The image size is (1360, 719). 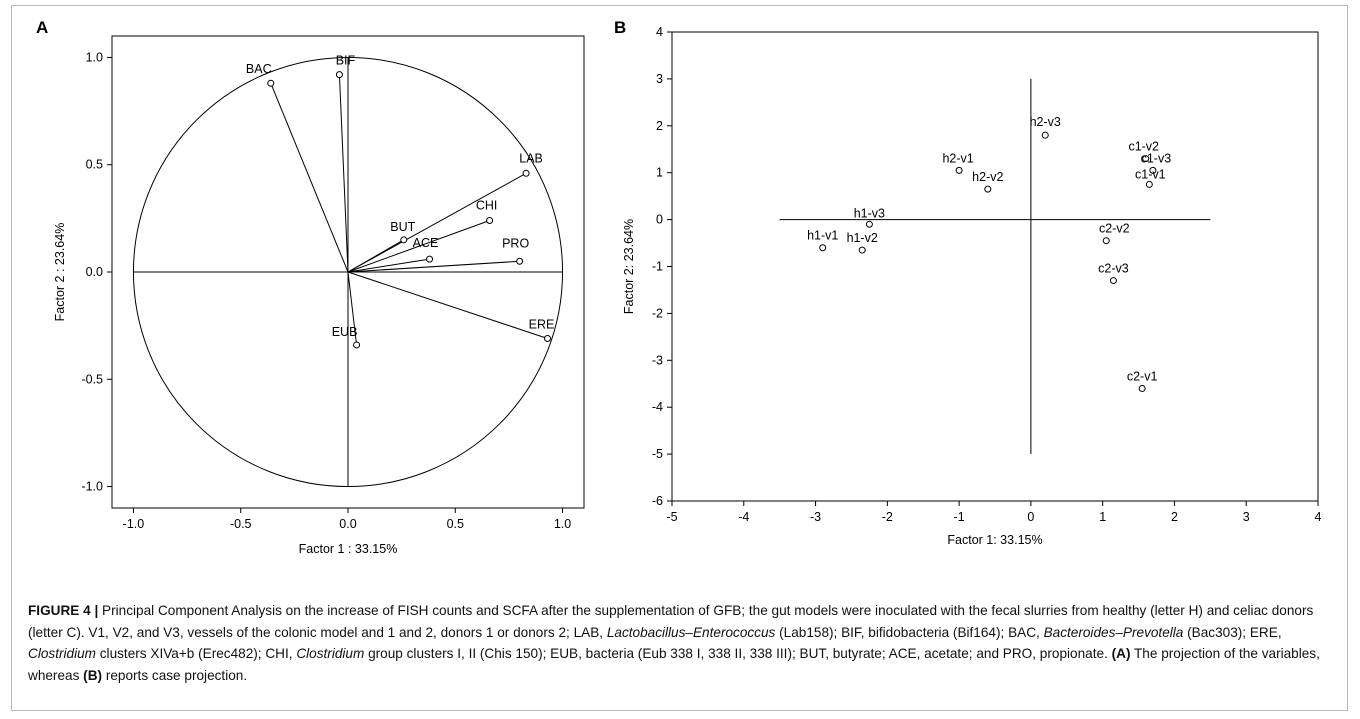 What do you see at coordinates (376, 256) in the screenshot?
I see `vector-but` at bounding box center [376, 256].